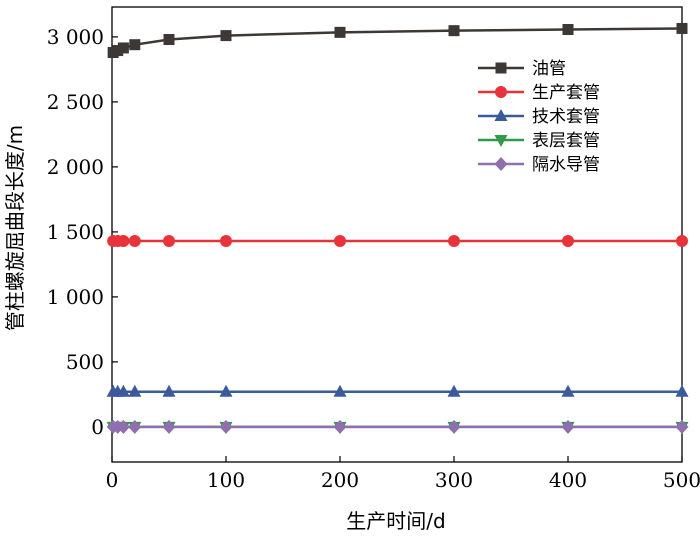 The image size is (700, 537). Describe the element at coordinates (566, 141) in the screenshot. I see `legend-label-4: 表层套管` at that location.